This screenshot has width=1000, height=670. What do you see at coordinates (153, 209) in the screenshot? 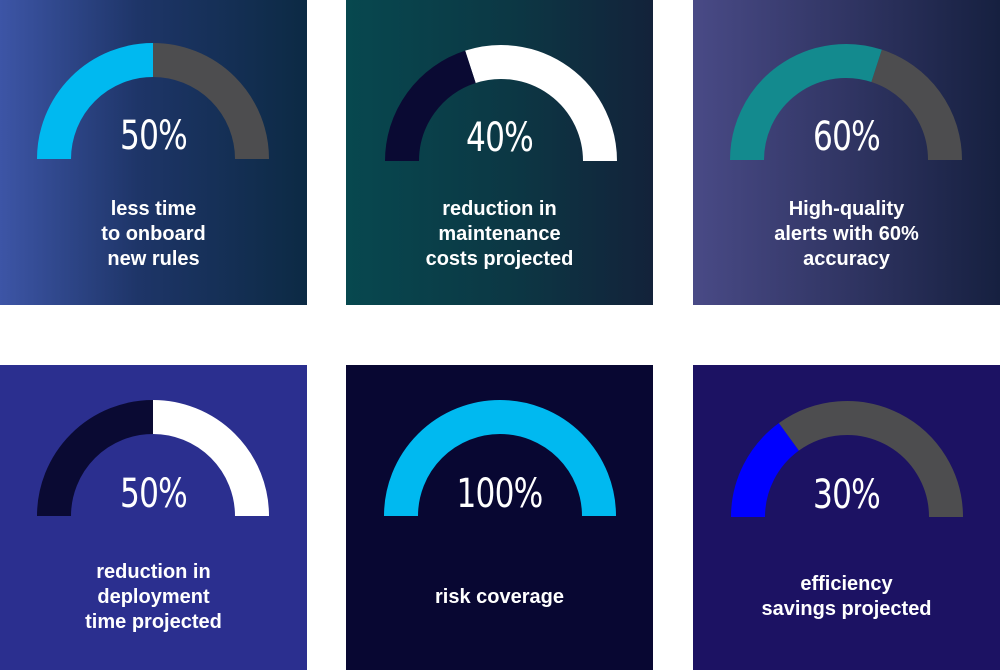
I see `description-line: less time` at bounding box center [153, 209].